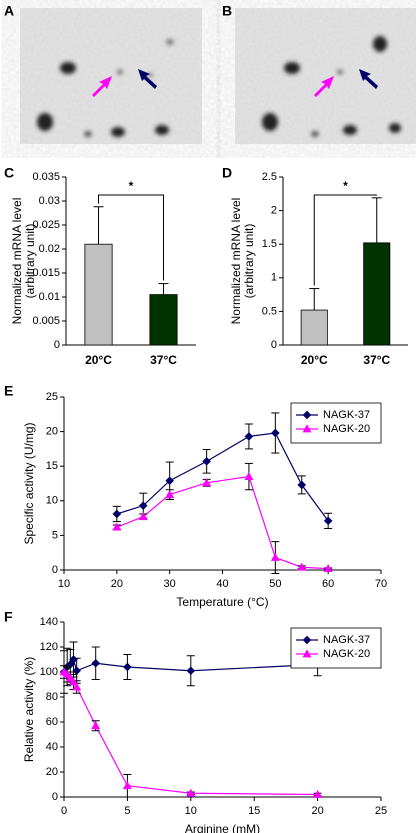  I want to click on panel-label: D, so click(227, 173).